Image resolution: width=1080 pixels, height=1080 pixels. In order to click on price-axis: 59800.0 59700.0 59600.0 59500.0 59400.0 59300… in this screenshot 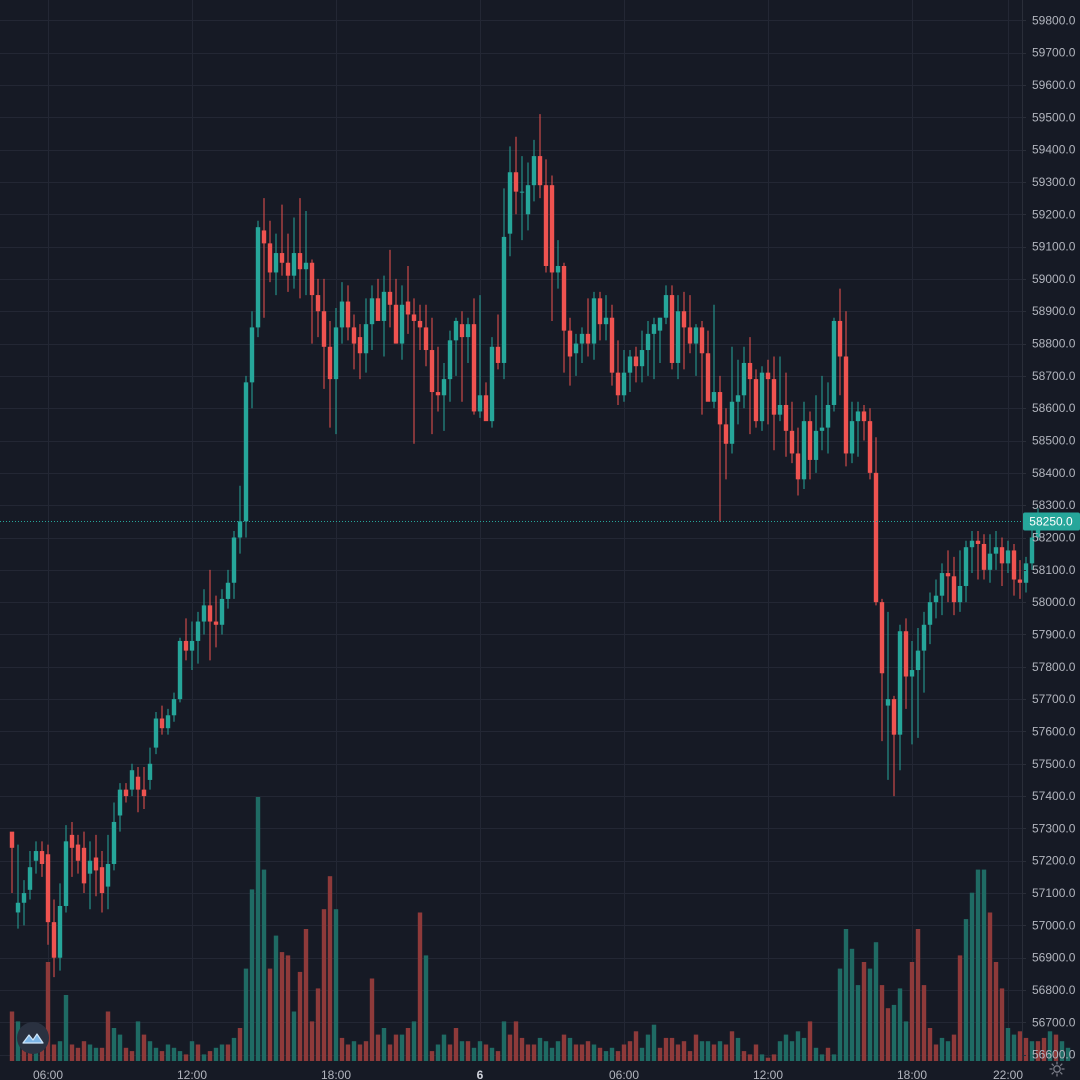, I will do `click(1049, 537)`.